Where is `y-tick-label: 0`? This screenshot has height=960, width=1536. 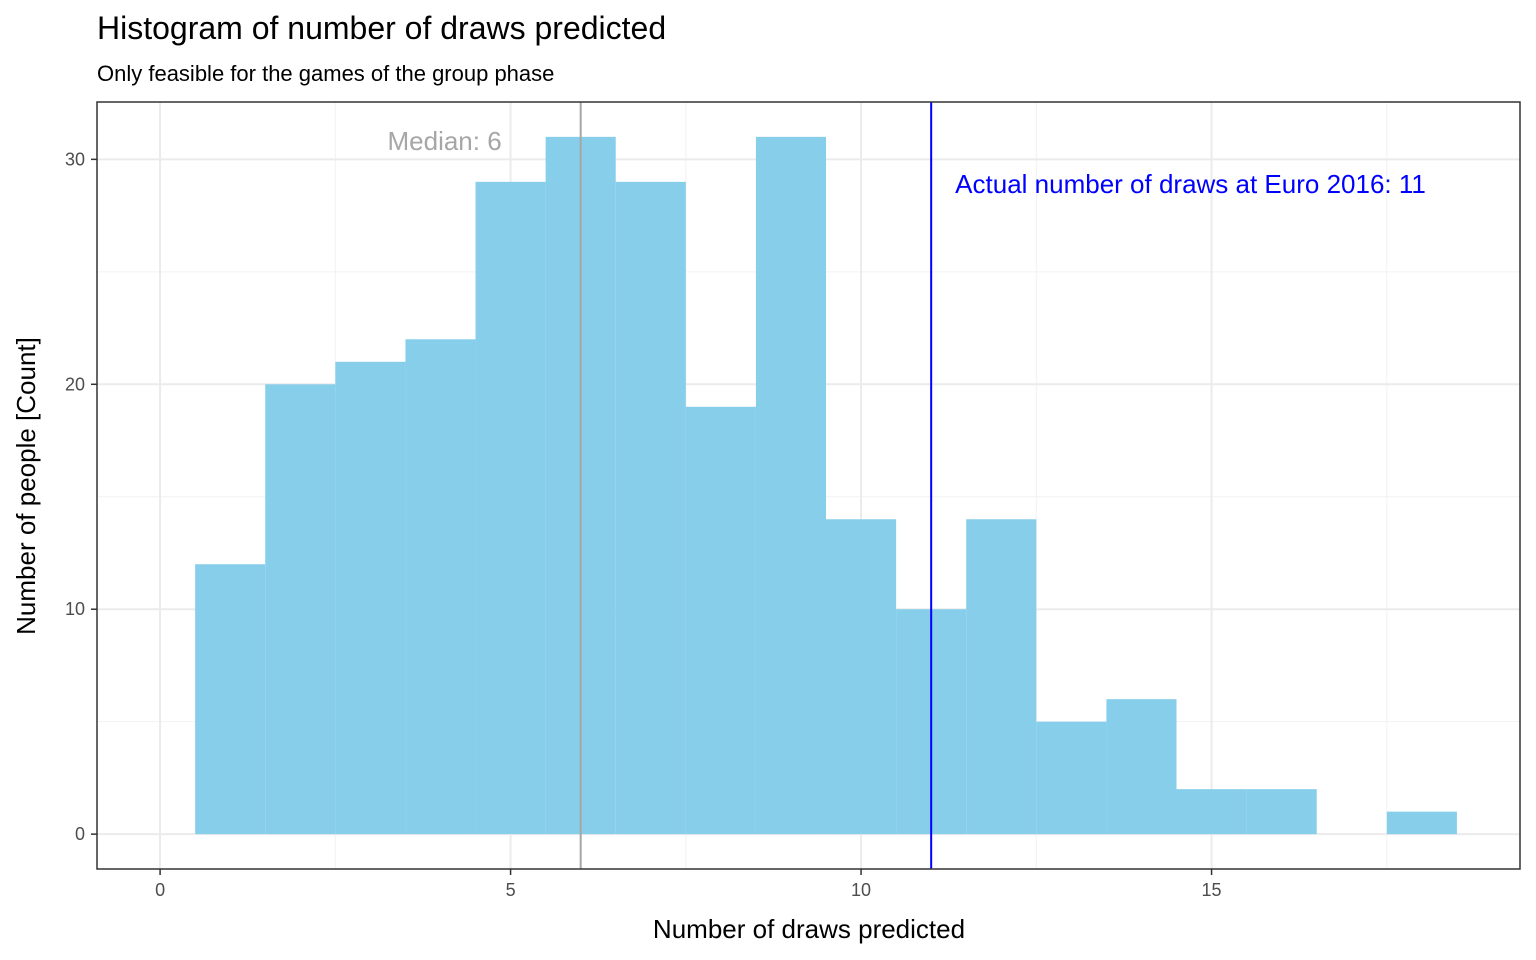 y-tick-label: 0 is located at coordinates (80, 834).